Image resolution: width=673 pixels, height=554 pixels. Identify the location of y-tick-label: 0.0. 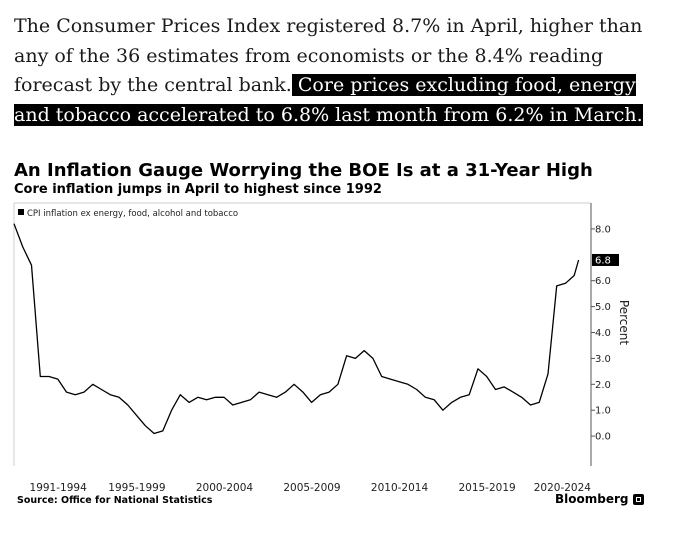
(603, 437).